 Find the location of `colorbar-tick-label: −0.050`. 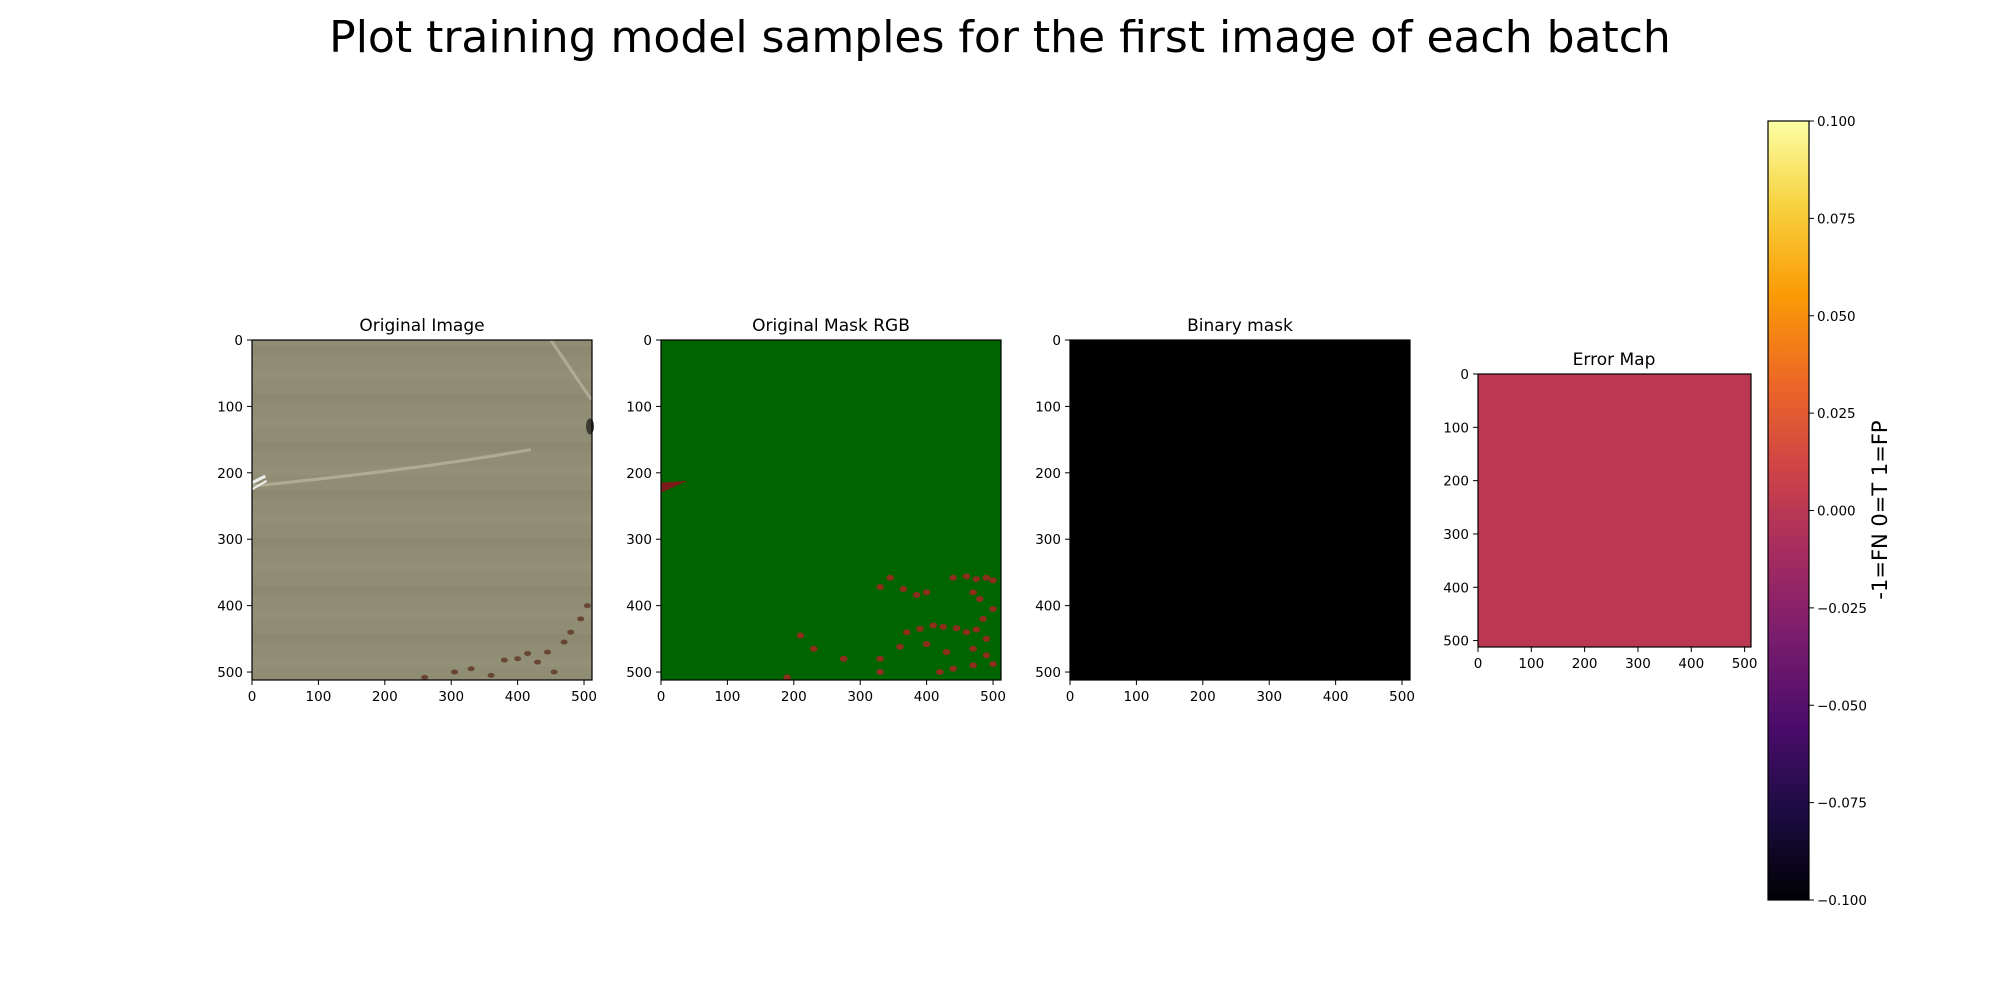

colorbar-tick-label: −0.050 is located at coordinates (1842, 706).